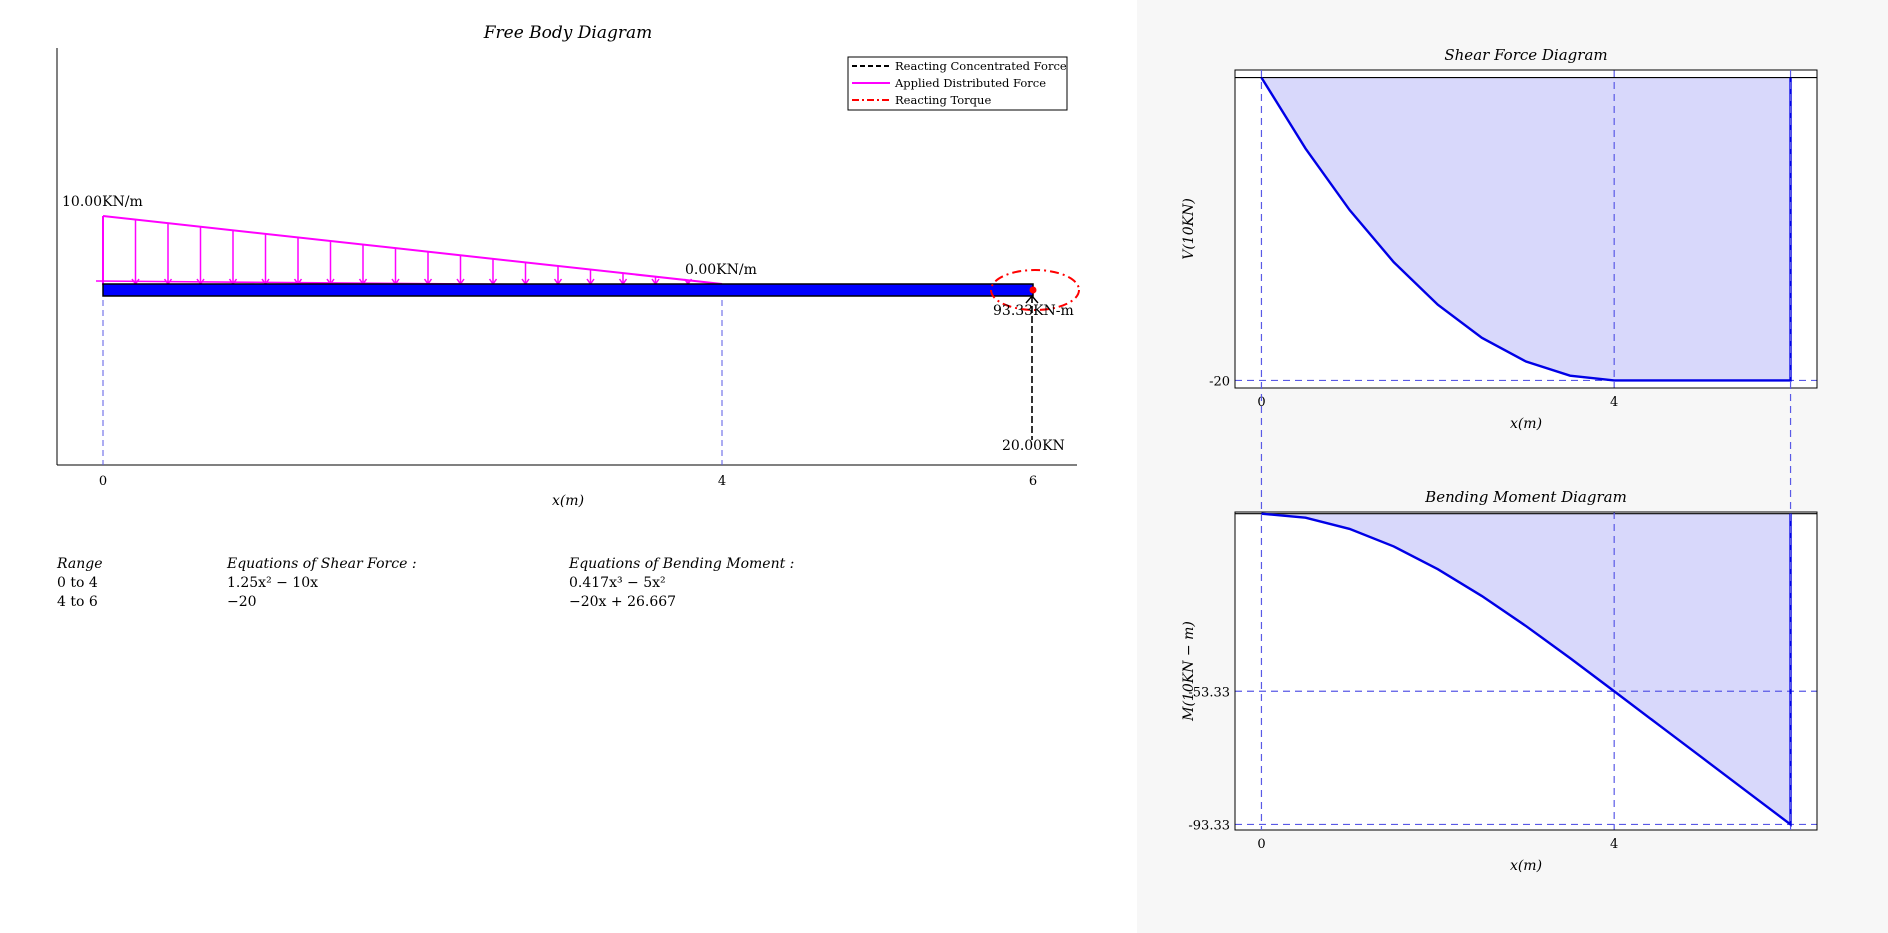 This screenshot has height=933, width=1888. I want to click on equation-moment: −20x + 26.667, so click(623, 602).